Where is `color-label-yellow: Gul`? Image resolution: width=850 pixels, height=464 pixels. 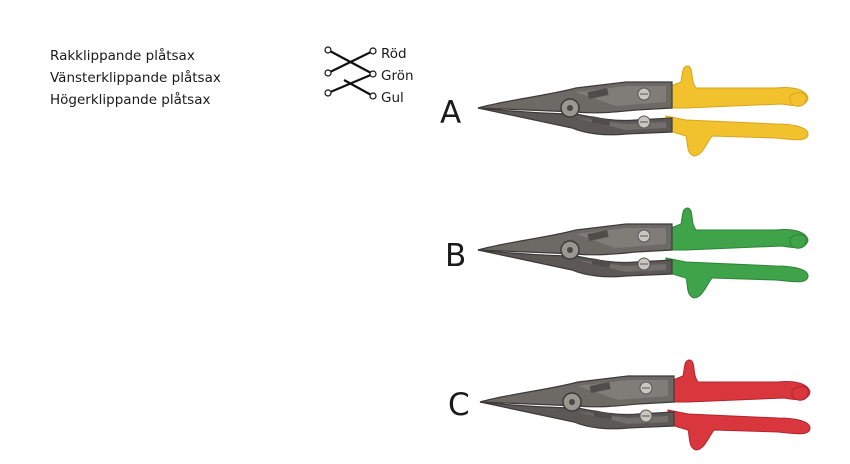 color-label-yellow: Gul is located at coordinates (392, 98).